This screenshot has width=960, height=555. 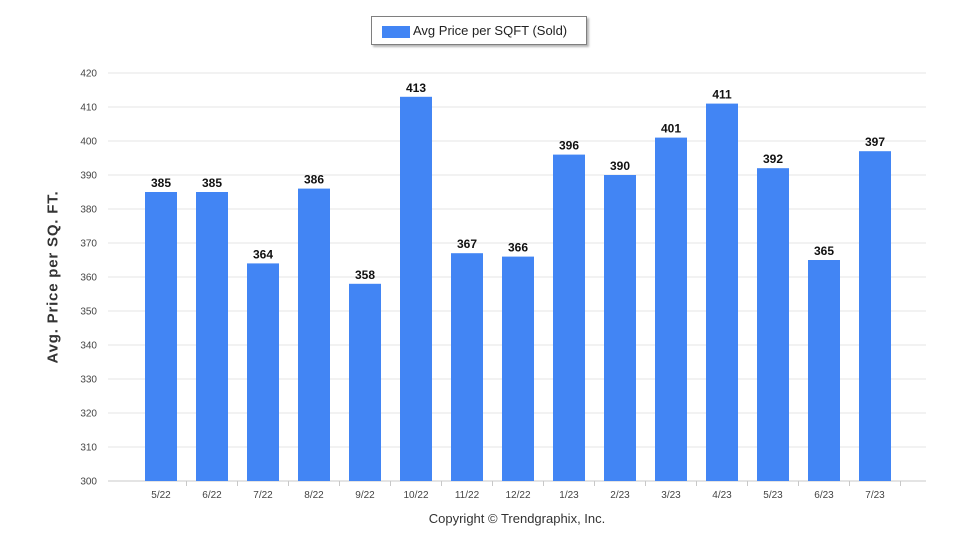 What do you see at coordinates (396, 32) in the screenshot?
I see `legend-swatch` at bounding box center [396, 32].